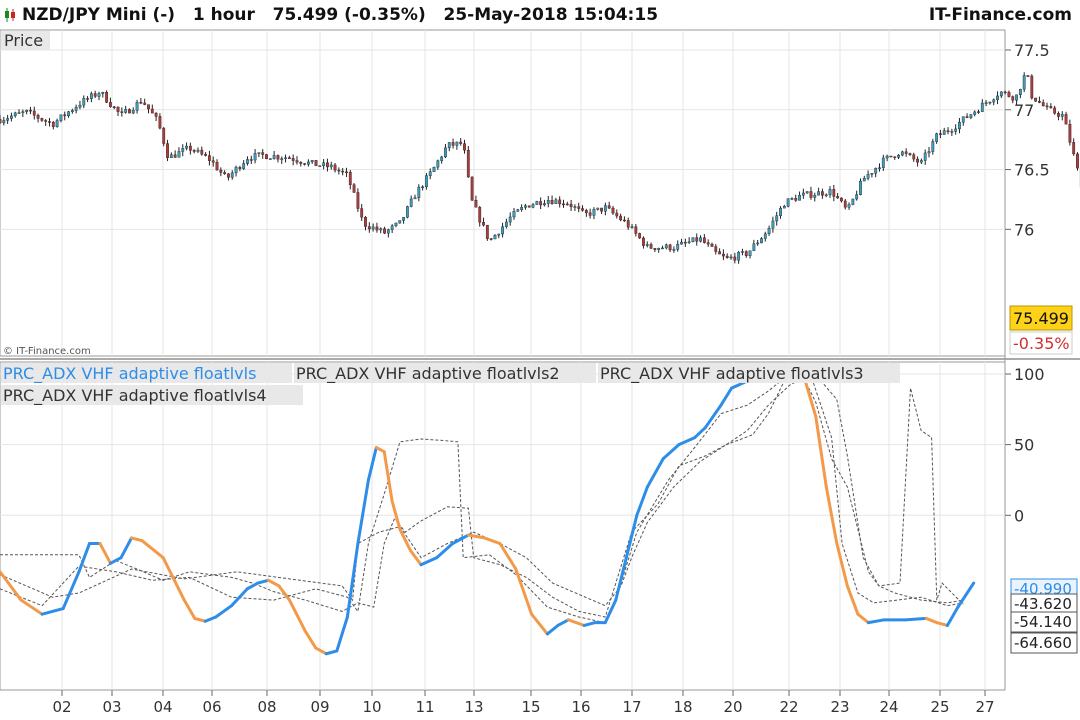 This screenshot has width=1080, height=720. What do you see at coordinates (129, 374) in the screenshot?
I see `indicator-tab-1-label: PRC_ADX VHF adaptive floatlvls` at bounding box center [129, 374].